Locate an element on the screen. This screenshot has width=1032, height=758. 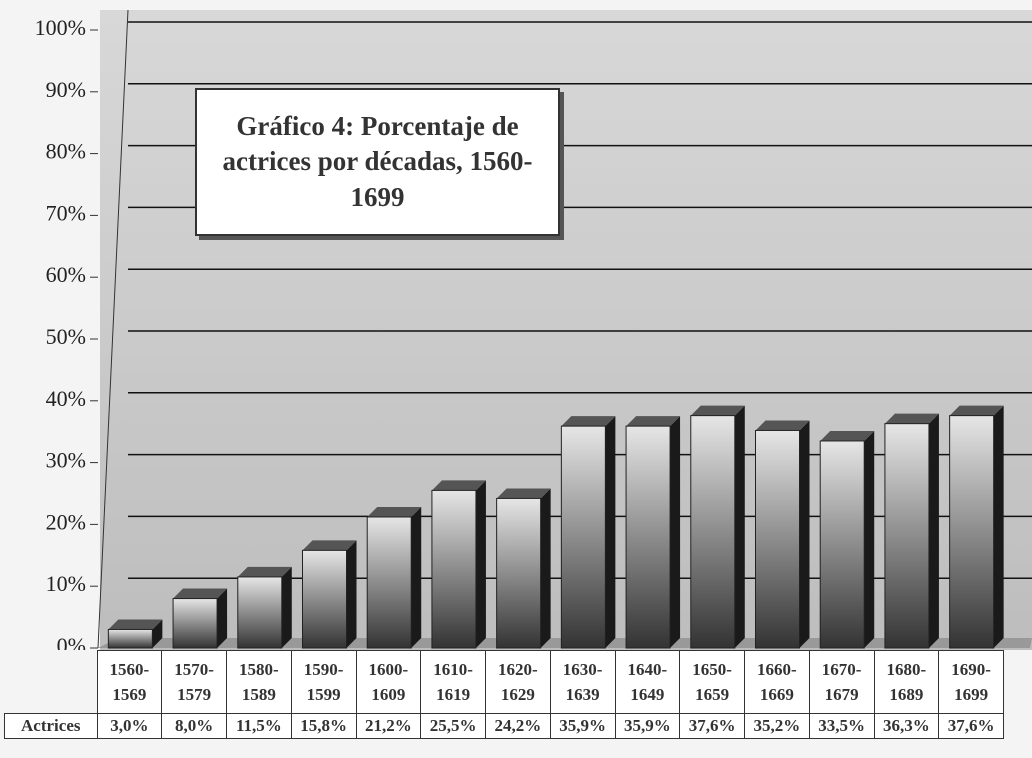
value-label: 21,2% is located at coordinates (388, 726).